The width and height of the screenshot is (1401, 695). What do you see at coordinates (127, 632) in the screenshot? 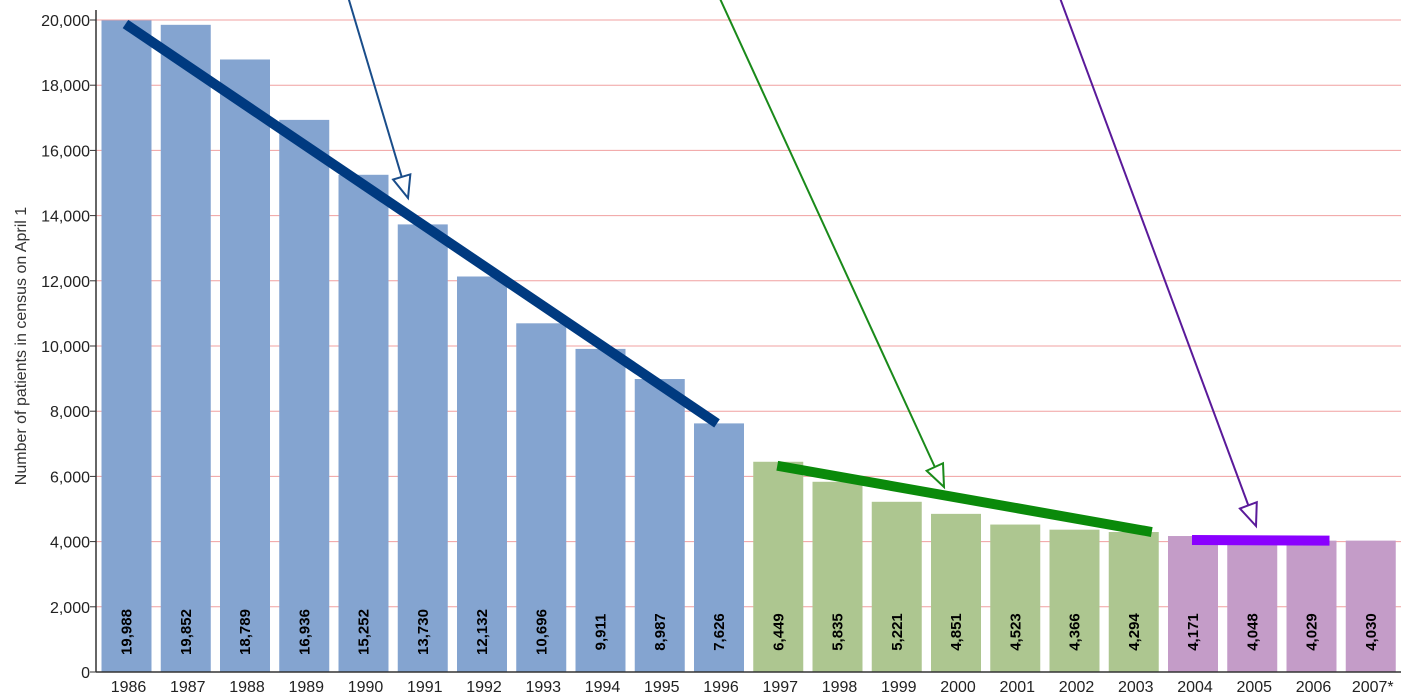
I see `bar-value-label: 19,988` at bounding box center [127, 632].